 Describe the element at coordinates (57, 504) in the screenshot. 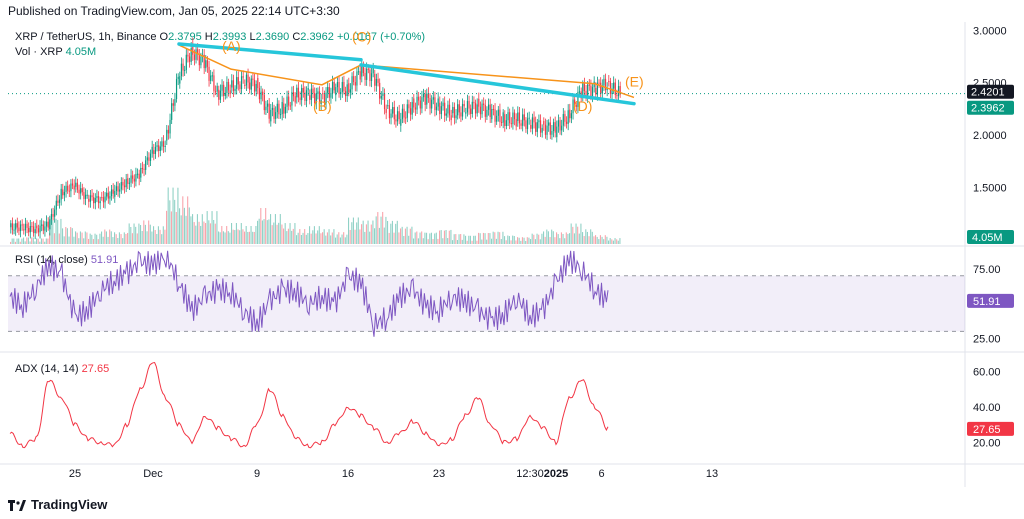

I see `tradingview-brand: TradingView` at that location.